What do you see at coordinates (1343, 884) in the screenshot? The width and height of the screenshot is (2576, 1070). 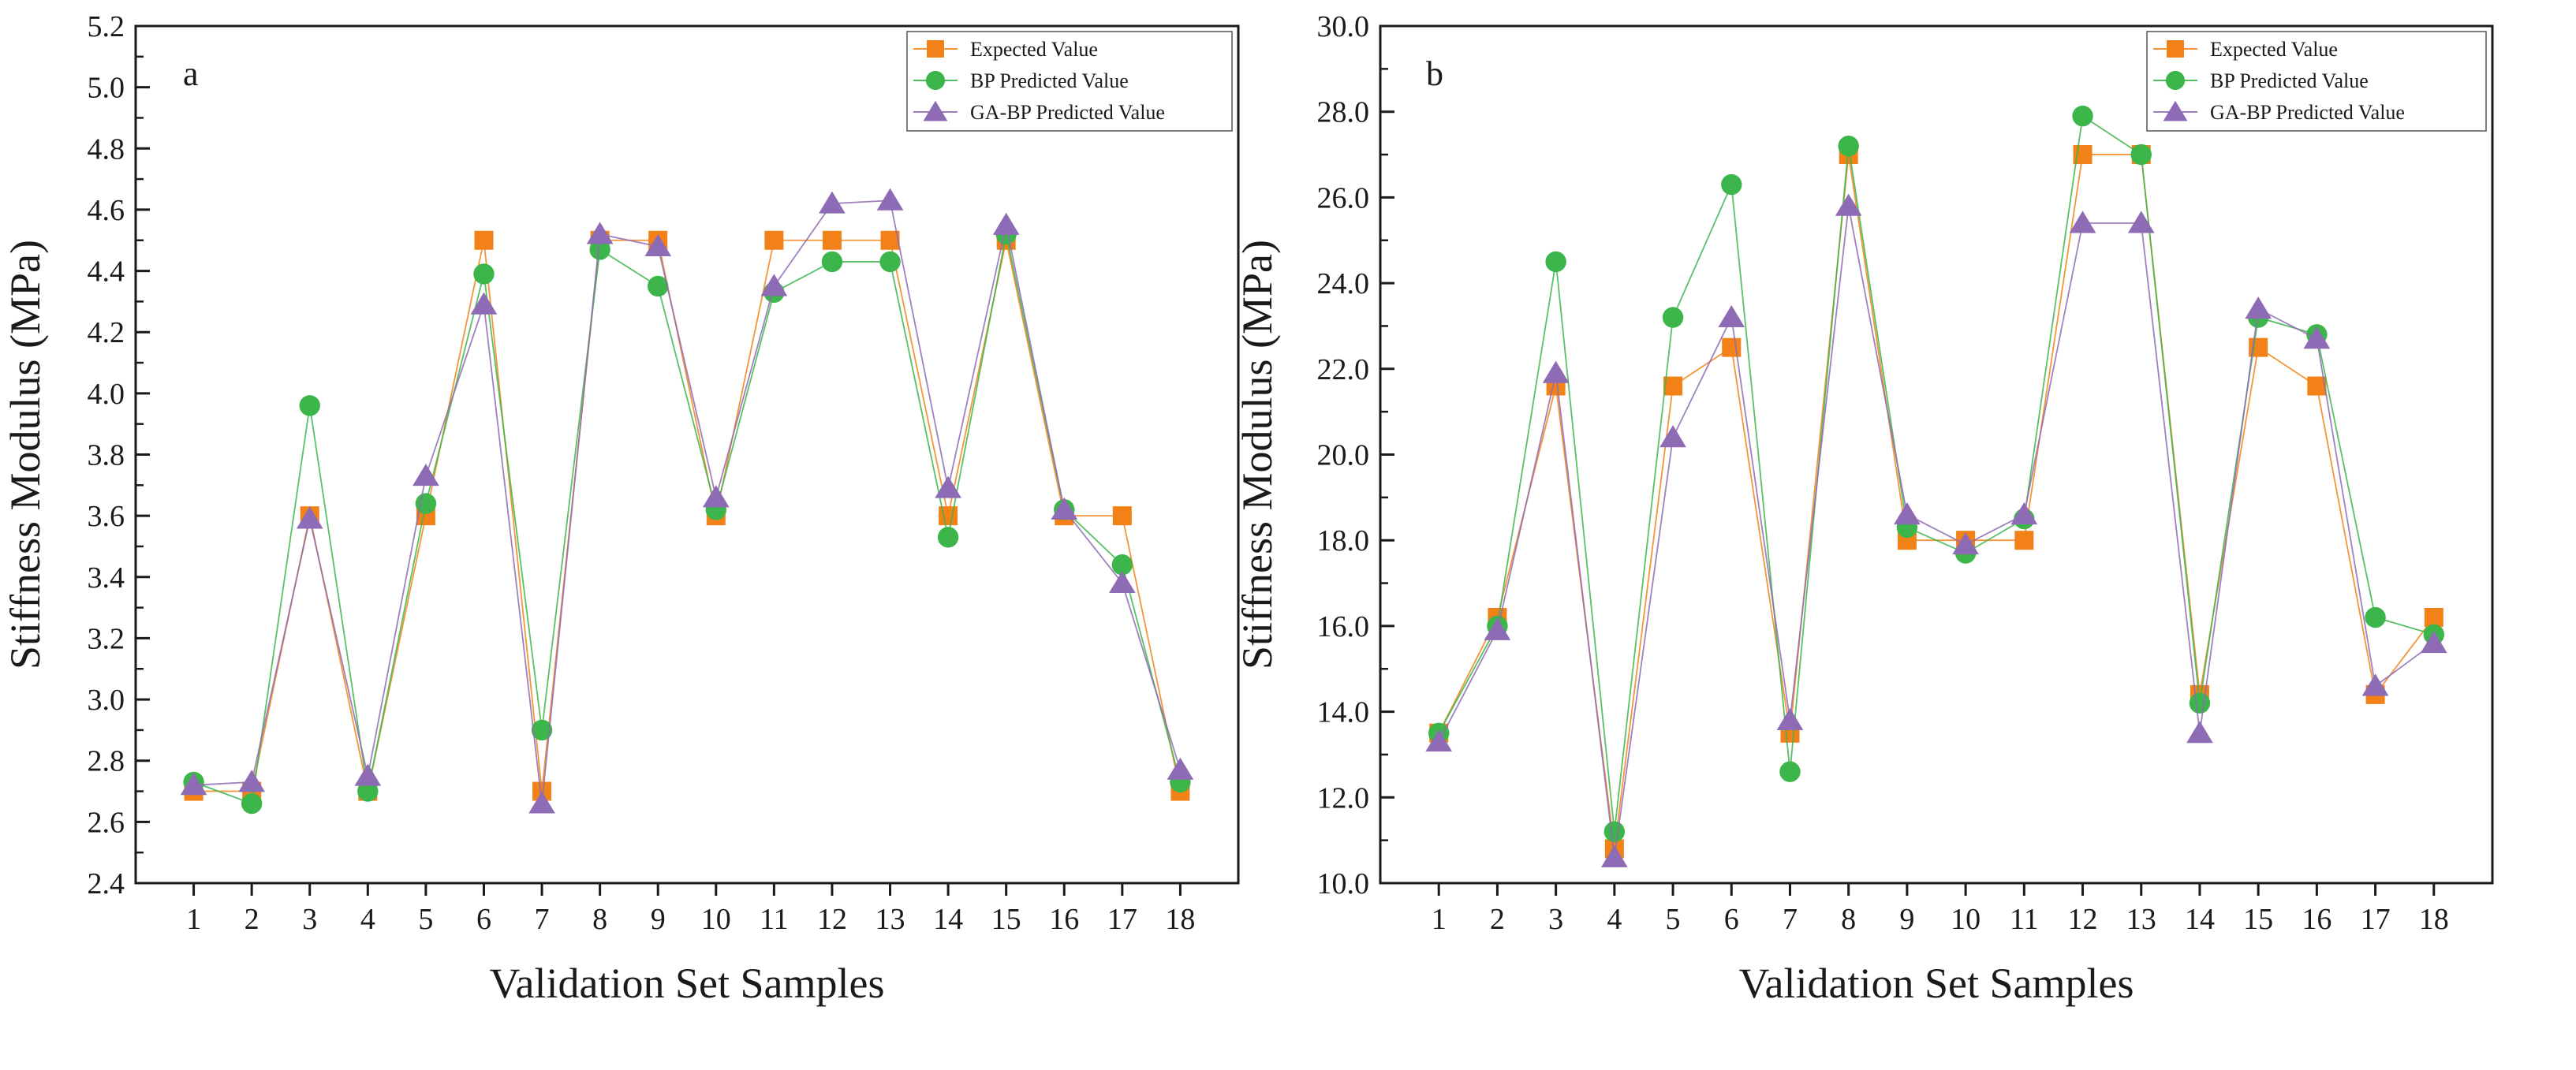 I see `y-tick-label: 10.0` at bounding box center [1343, 884].